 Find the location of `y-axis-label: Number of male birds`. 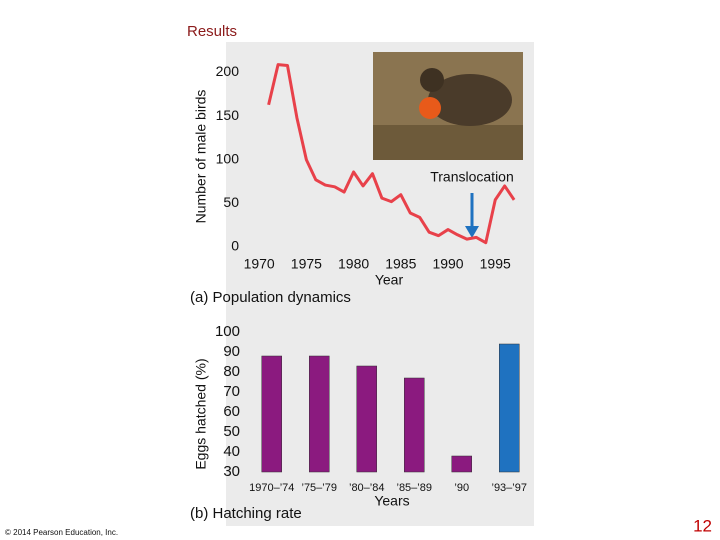

y-axis-label: Number of male birds is located at coordinates (201, 157).